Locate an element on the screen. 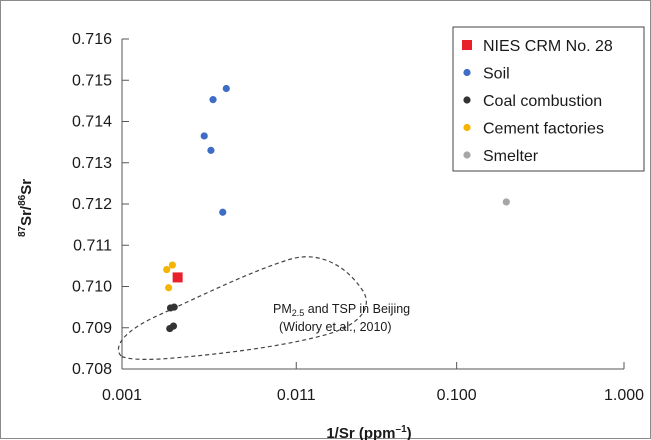  legend-marker-soil is located at coordinates (467, 72).